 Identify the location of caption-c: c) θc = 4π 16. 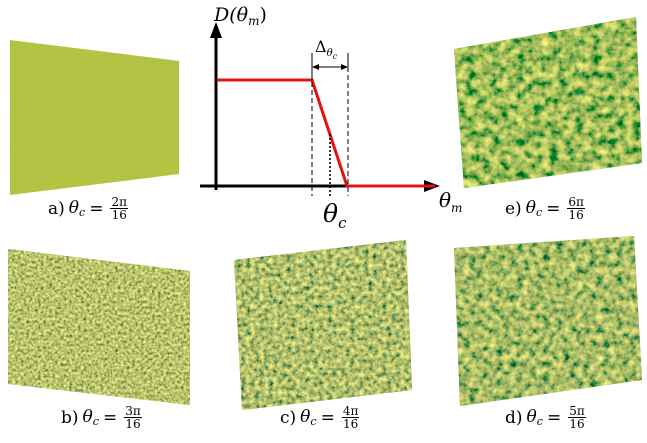
(320, 417).